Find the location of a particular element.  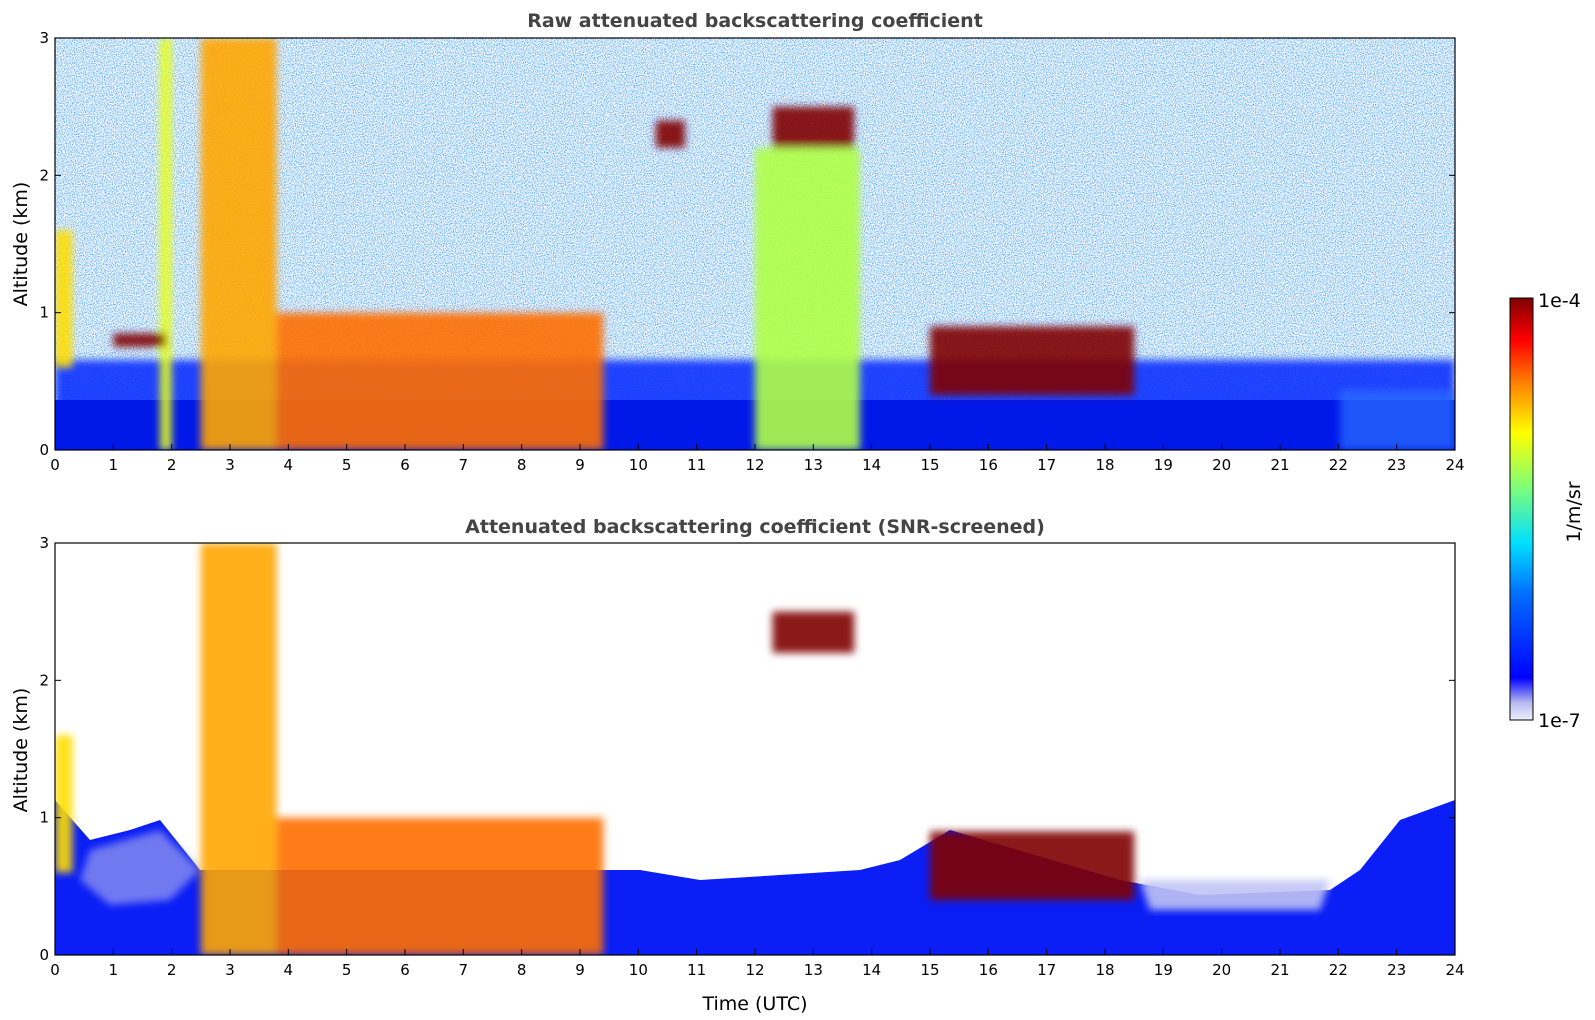

colorbar-max-label: 1e-4 is located at coordinates (1559, 301).